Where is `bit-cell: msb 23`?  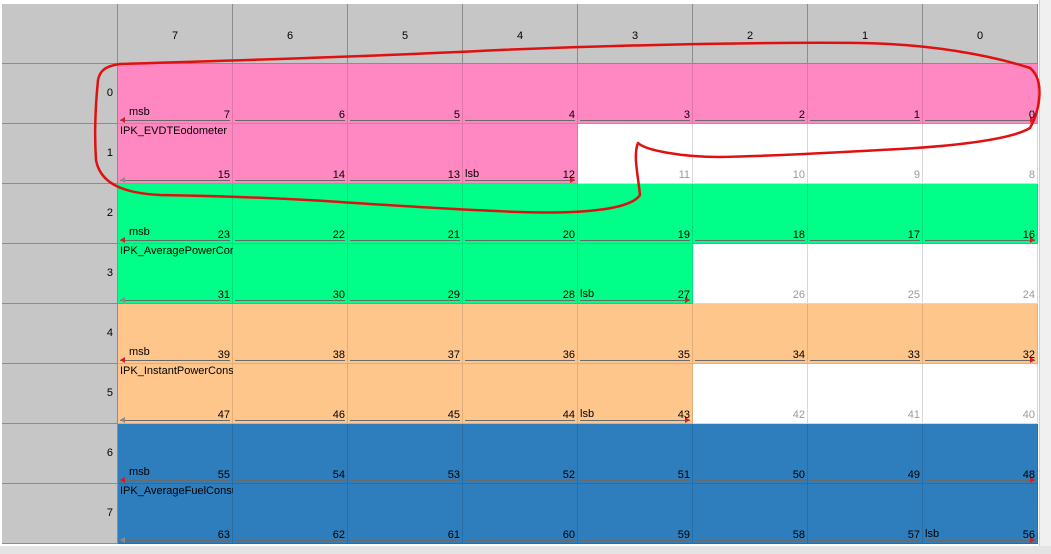
bit-cell: msb 23 is located at coordinates (175, 214).